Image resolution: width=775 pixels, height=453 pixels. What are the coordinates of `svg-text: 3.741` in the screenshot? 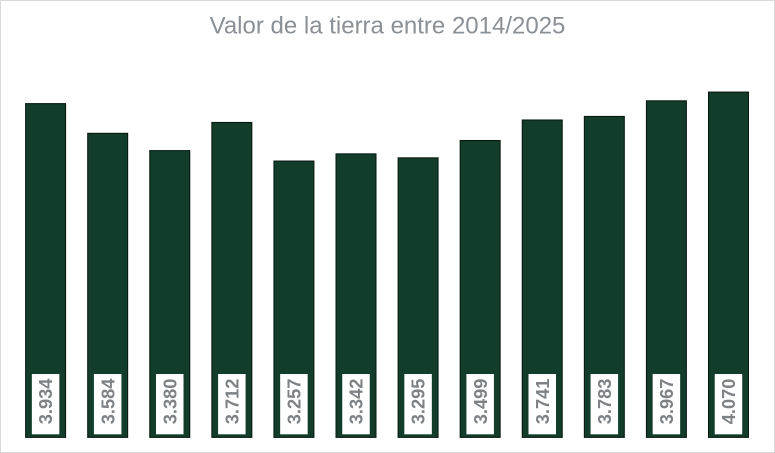 It's located at (542, 402).